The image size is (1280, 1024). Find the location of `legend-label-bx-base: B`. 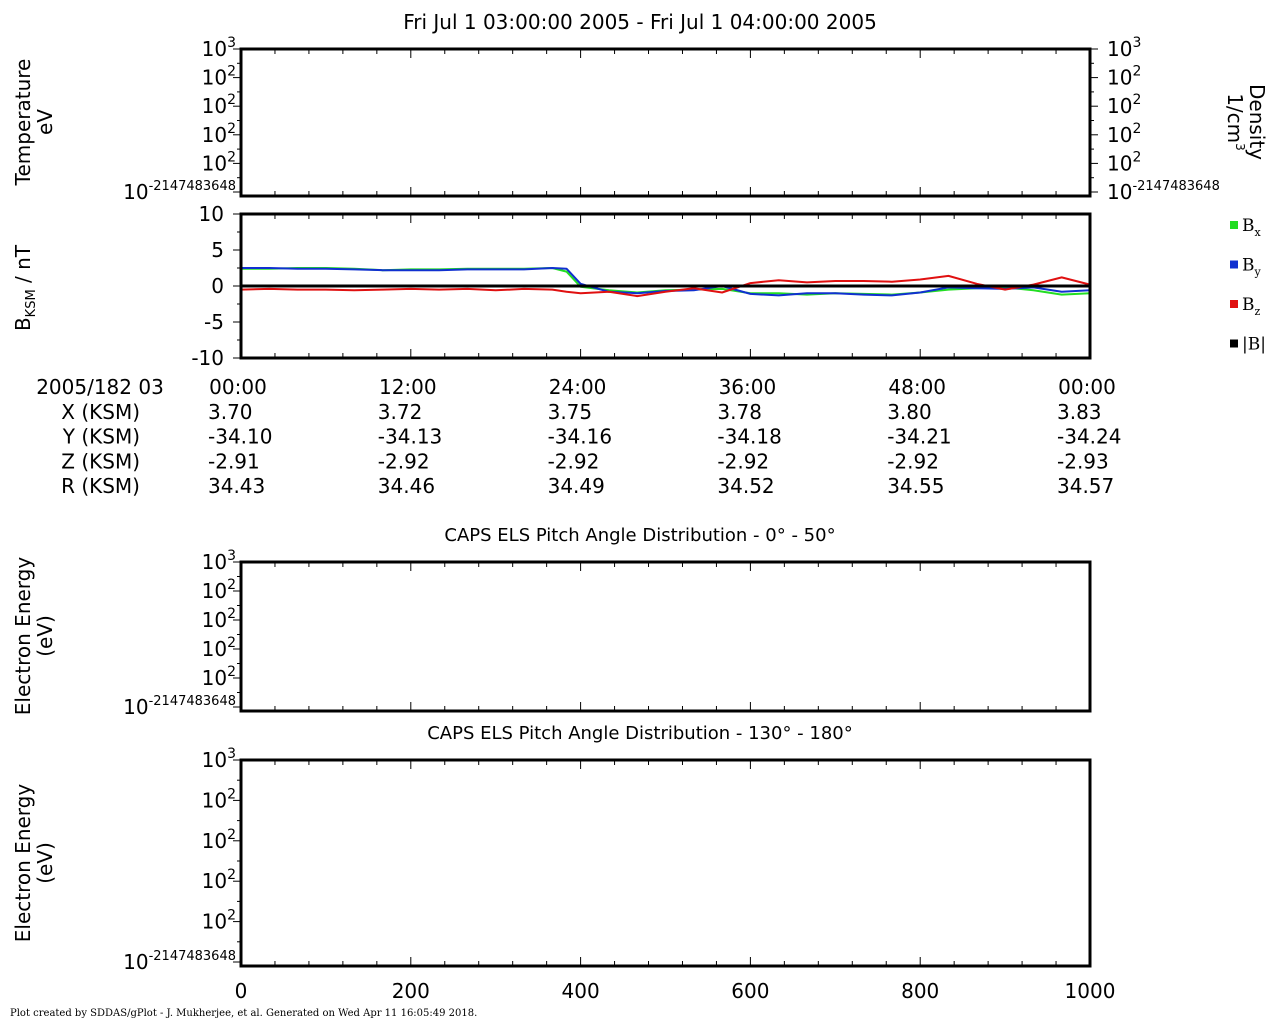

legend-label-bx-base: B is located at coordinates (1248, 226).